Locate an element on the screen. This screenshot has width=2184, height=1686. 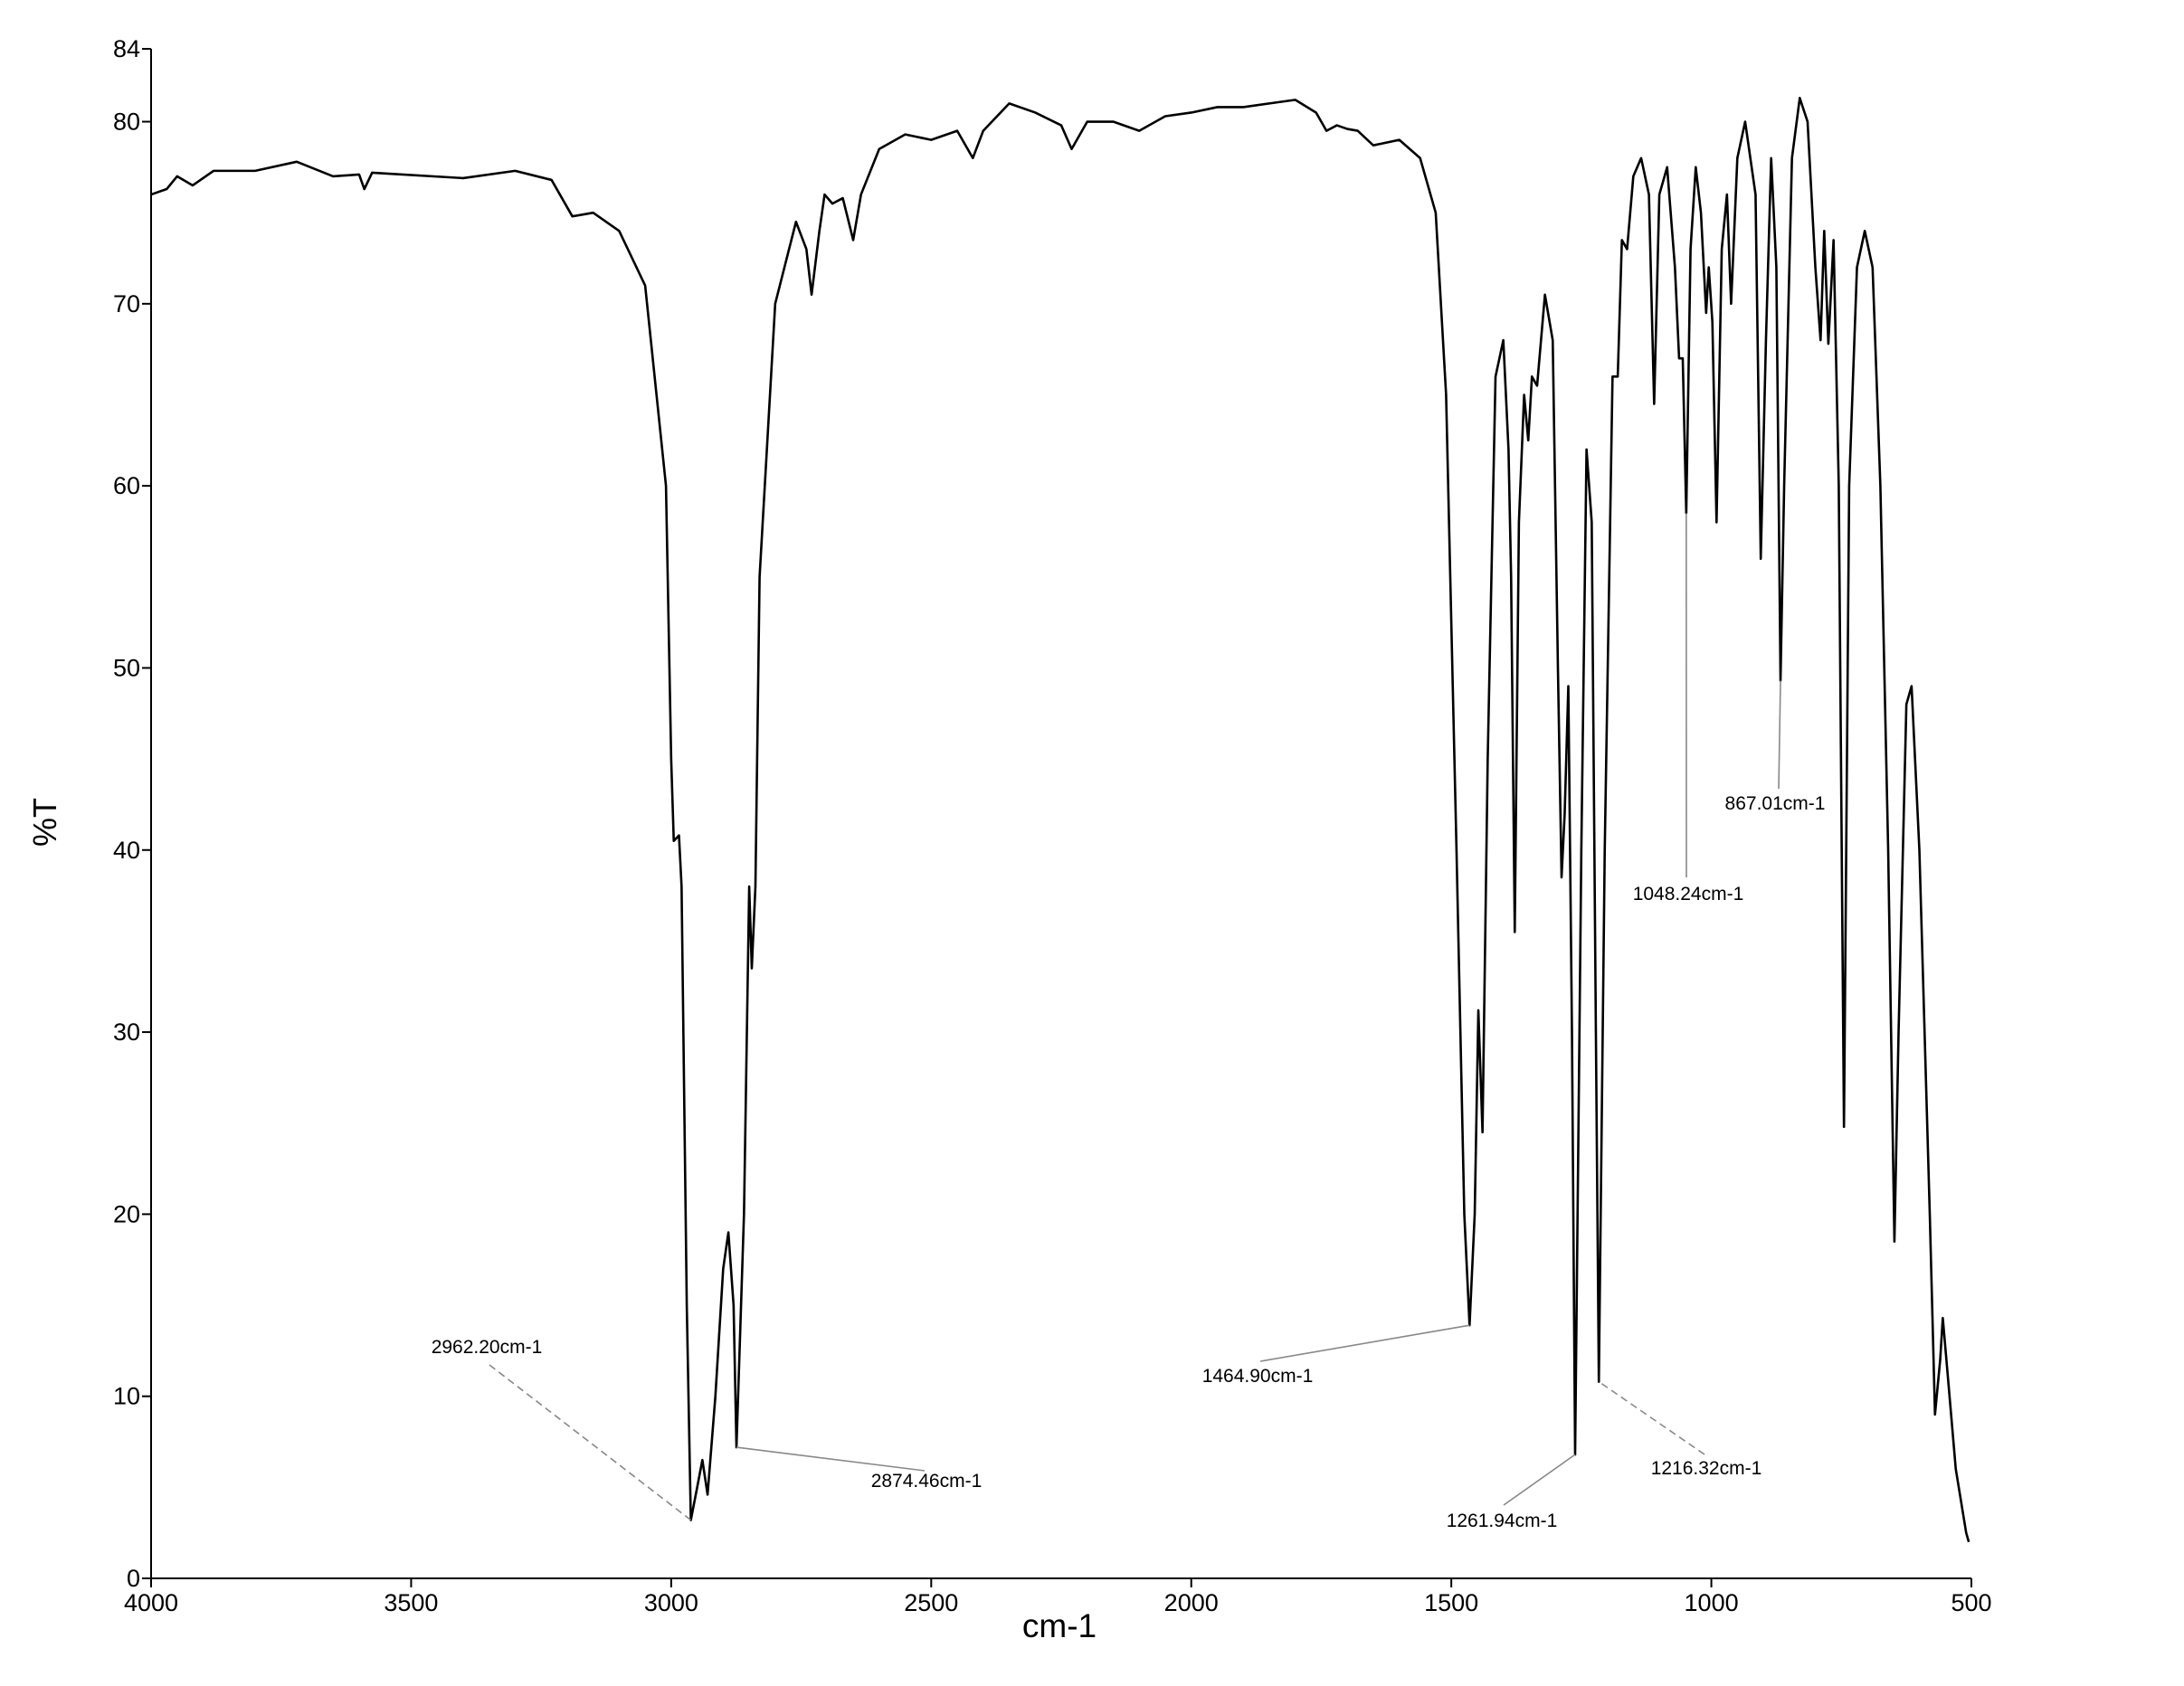
annotation-label: 1216.32cm-1 is located at coordinates (1706, 1468).